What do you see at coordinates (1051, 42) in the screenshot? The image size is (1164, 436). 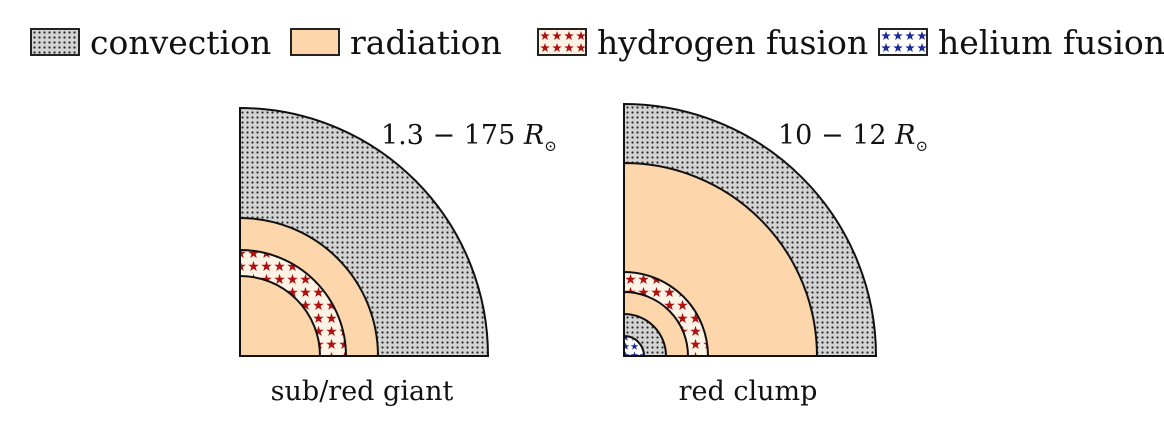 I see `legend-label-helium-fusion: helium fusion` at bounding box center [1051, 42].